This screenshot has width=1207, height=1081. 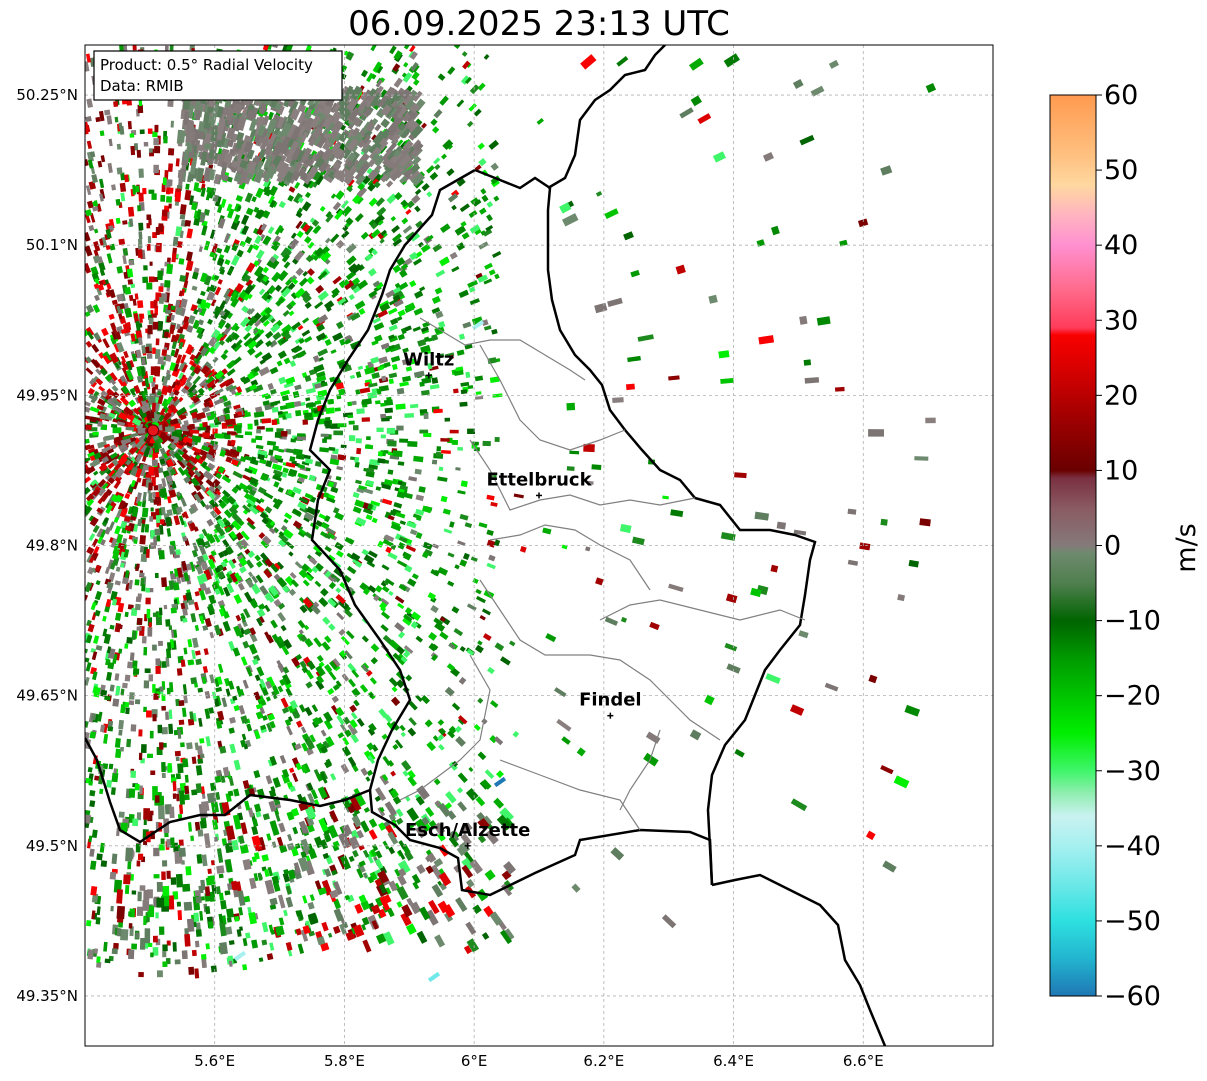 What do you see at coordinates (47, 696) in the screenshot?
I see `lat-tick-label: 49.65°N` at bounding box center [47, 696].